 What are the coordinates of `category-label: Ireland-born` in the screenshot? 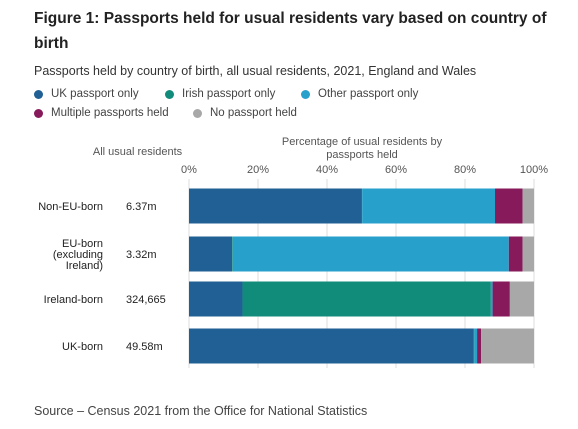 It's located at (73, 300).